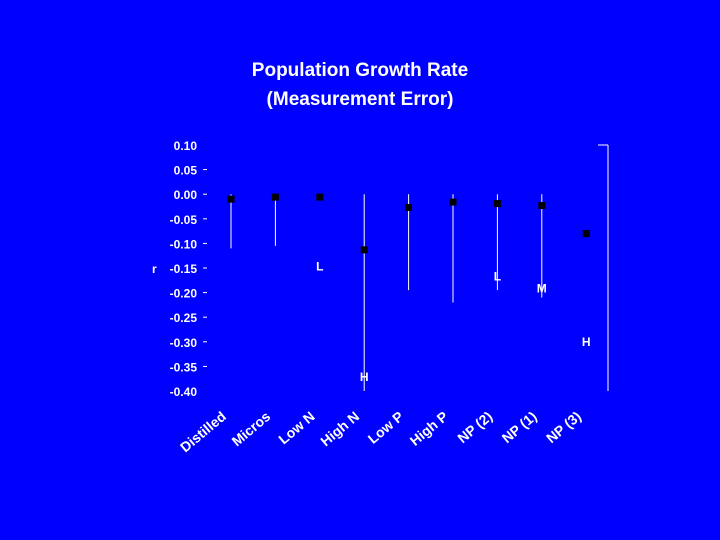 The height and width of the screenshot is (540, 720). I want to click on y-axis-label: r, so click(154, 269).